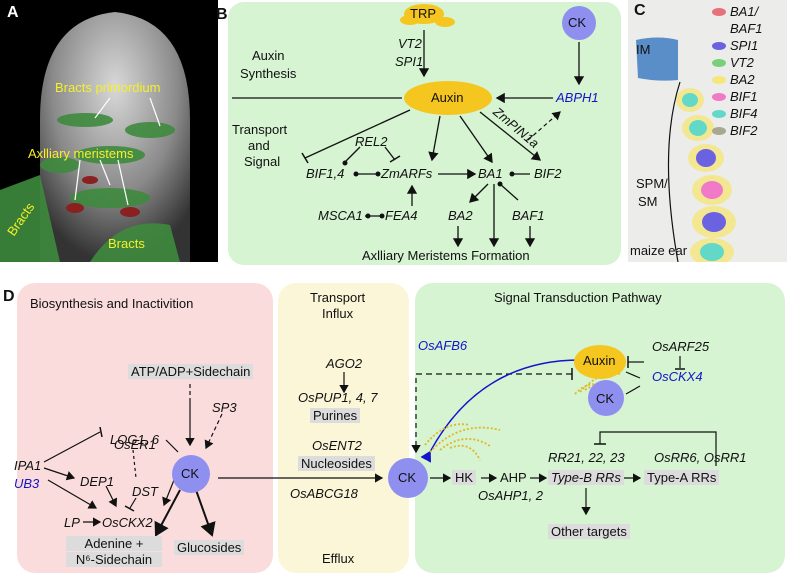 This screenshot has height=574, width=787. I want to click on legend-label: BA1/, so click(744, 11).